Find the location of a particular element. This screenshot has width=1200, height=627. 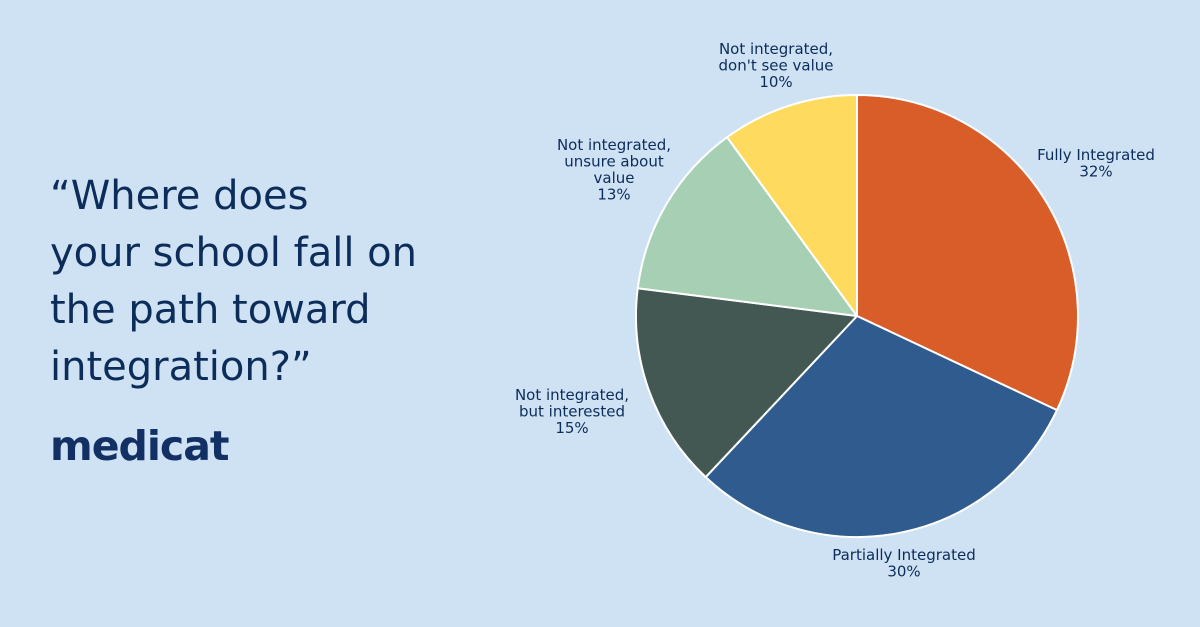

survey-question-line: integration?” is located at coordinates (181, 367).